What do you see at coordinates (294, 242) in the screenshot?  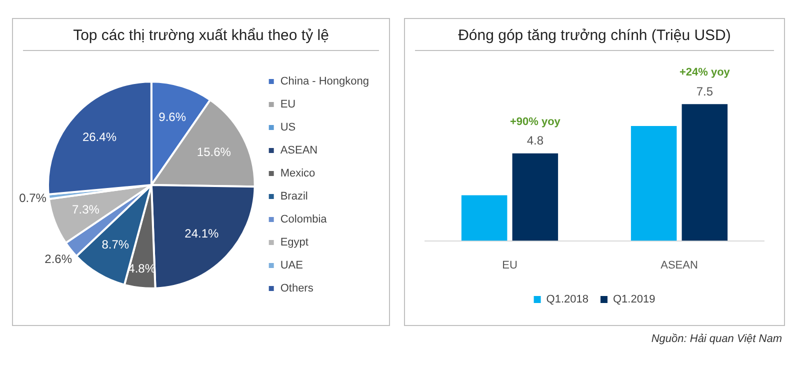 I see `legend-label: Egypt` at bounding box center [294, 242].